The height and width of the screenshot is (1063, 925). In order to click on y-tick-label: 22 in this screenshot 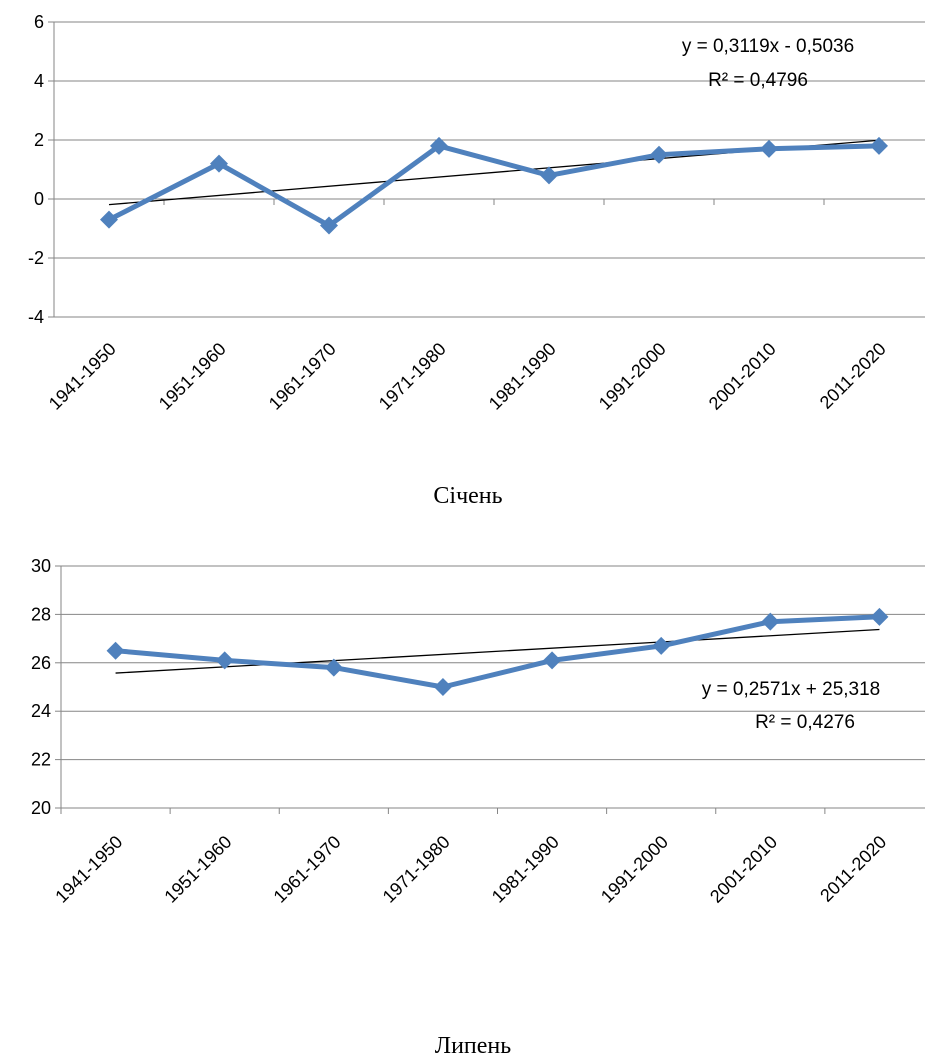, I will do `click(41, 760)`.